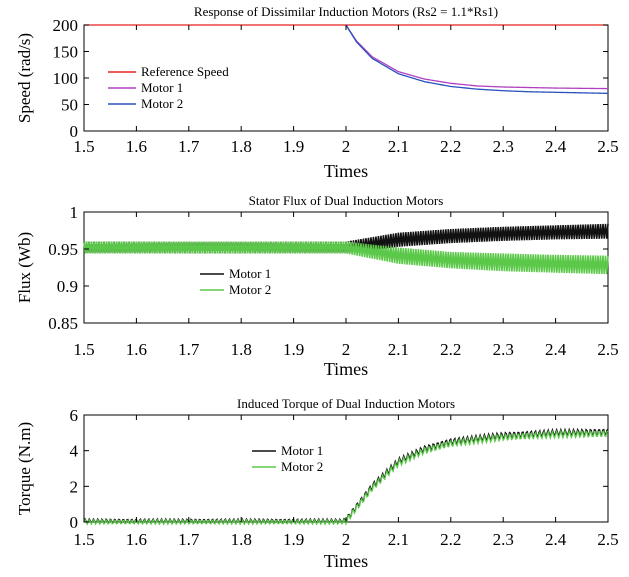 Image resolution: width=629 pixels, height=577 pixels. What do you see at coordinates (346, 200) in the screenshot?
I see `chart-title: Stator Flux of Dual Induction Motors` at bounding box center [346, 200].